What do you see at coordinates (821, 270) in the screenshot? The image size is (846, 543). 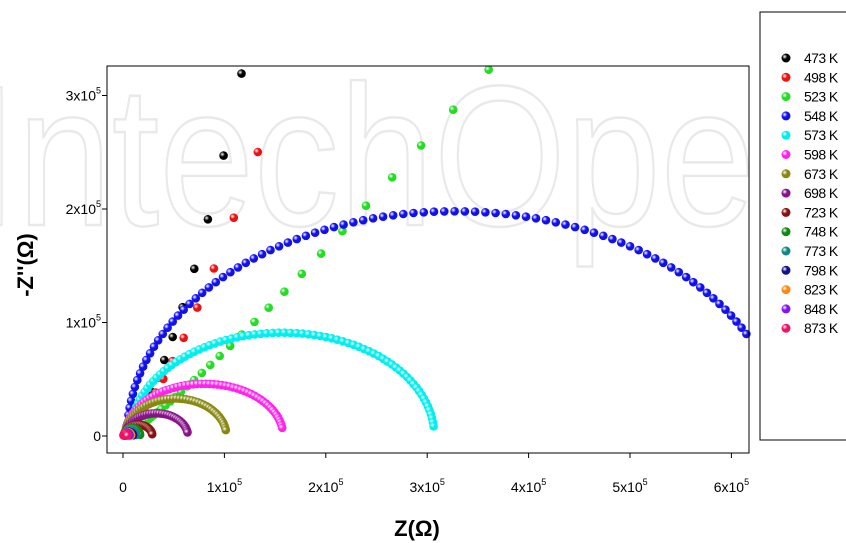 I see `legend-label: 798 K` at bounding box center [821, 270].